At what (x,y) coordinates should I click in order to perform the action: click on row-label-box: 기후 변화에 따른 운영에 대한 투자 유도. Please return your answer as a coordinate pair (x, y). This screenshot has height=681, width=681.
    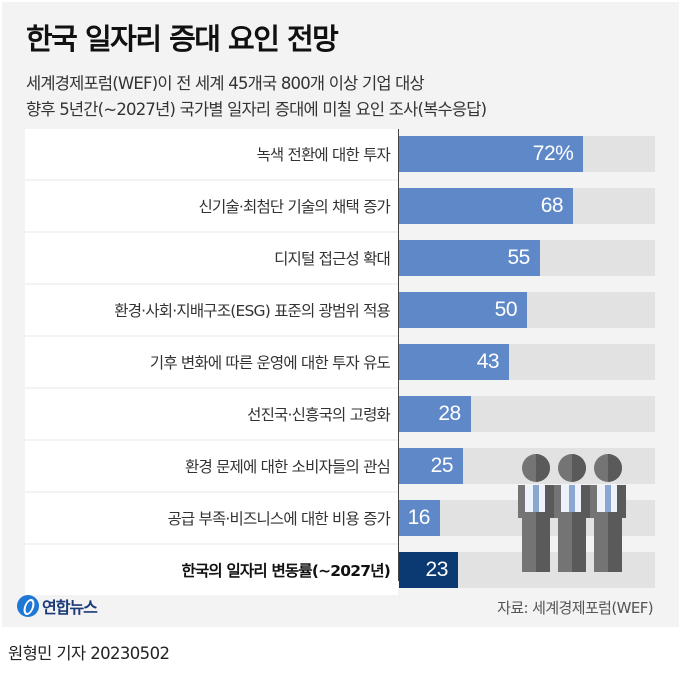
    Looking at the image, I should click on (211, 362).